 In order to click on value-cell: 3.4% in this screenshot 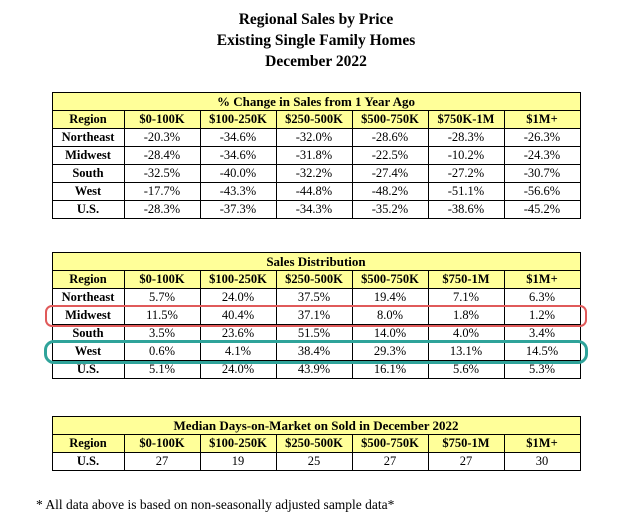, I will do `click(542, 333)`.